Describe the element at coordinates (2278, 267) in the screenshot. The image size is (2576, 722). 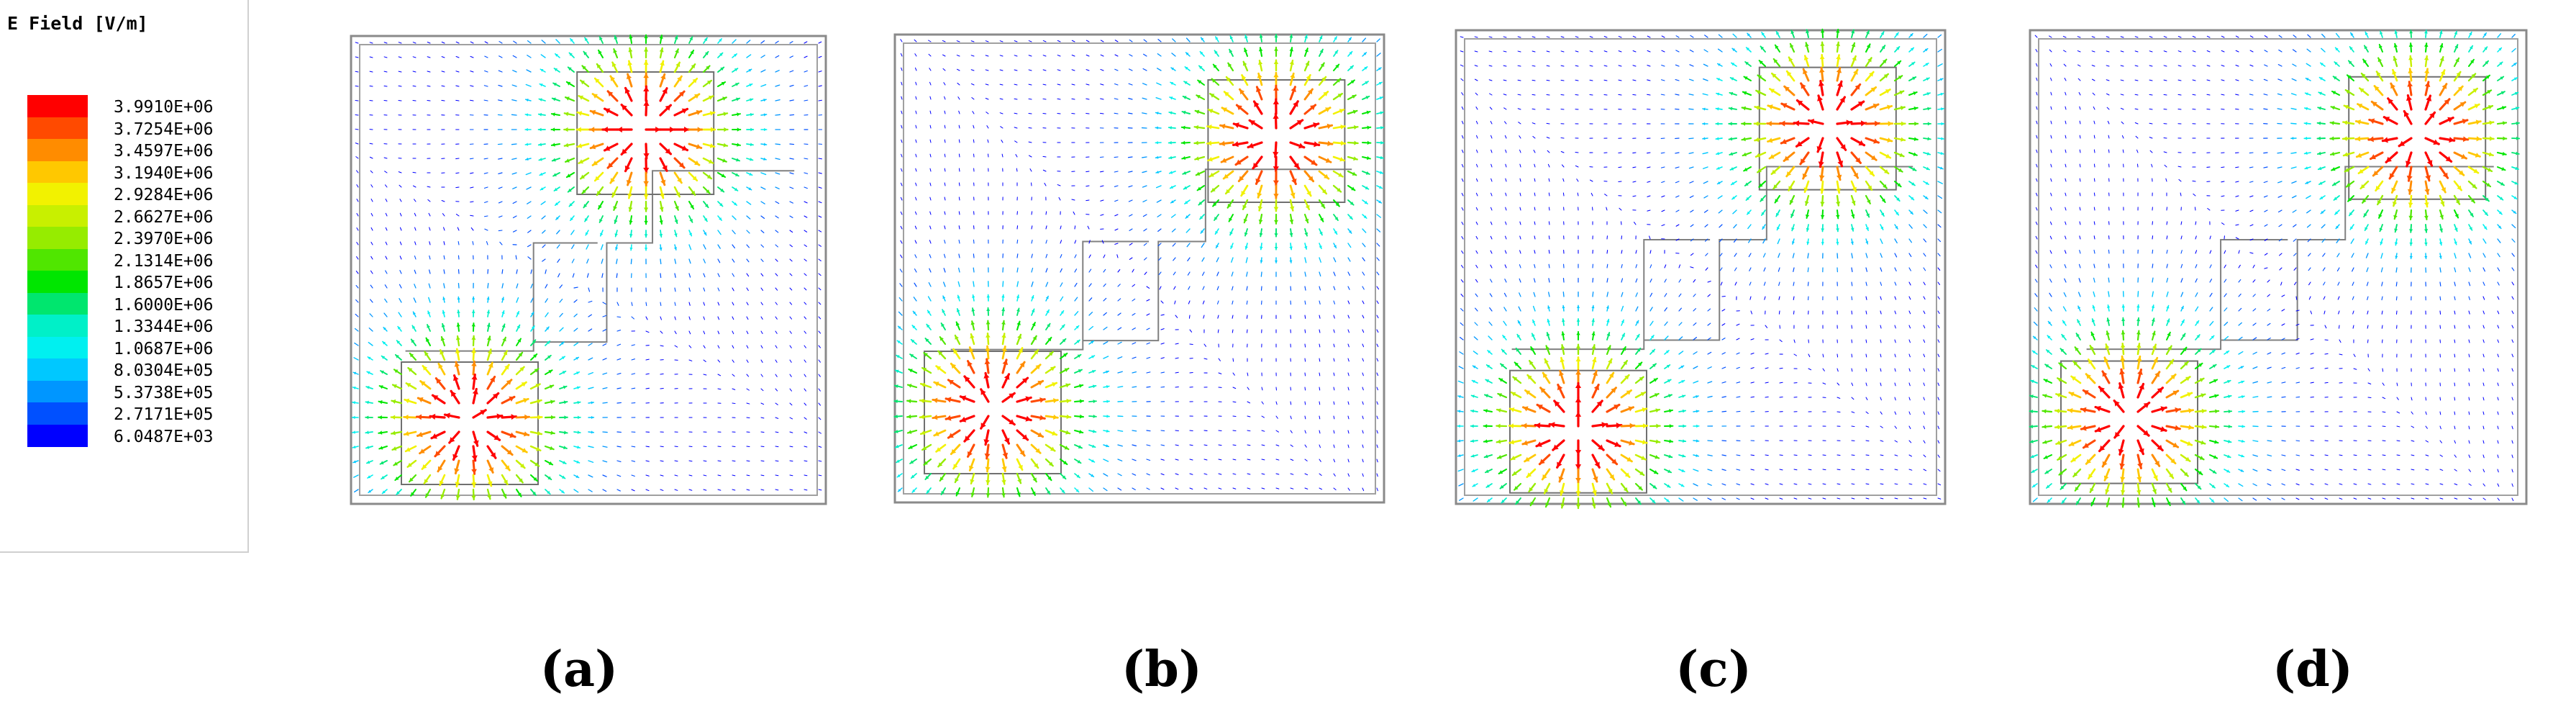
I see `inner-boundary` at that location.